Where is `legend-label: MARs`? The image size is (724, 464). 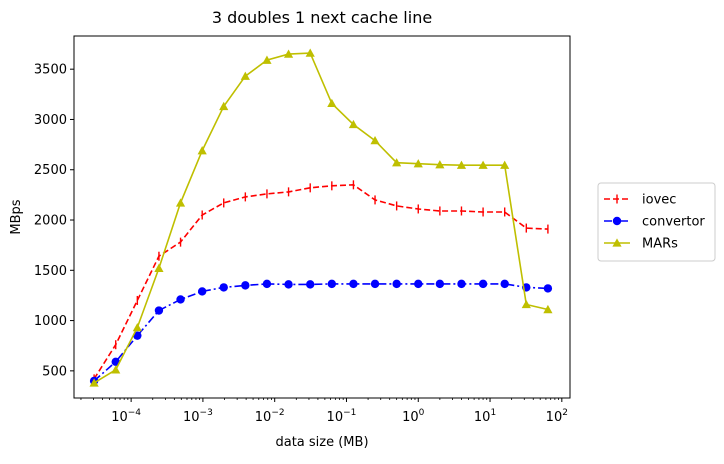
legend-label: MARs is located at coordinates (660, 244).